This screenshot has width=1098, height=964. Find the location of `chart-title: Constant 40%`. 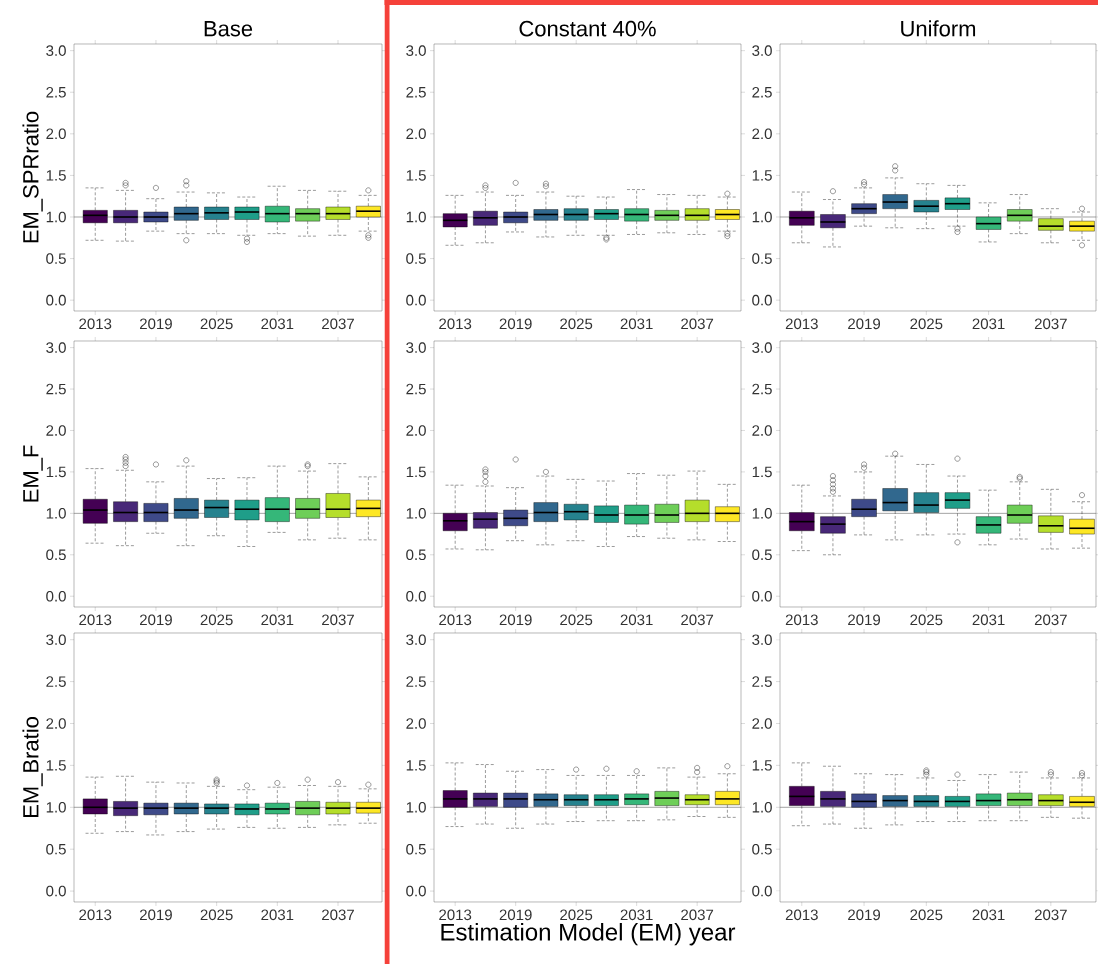

chart-title: Constant 40% is located at coordinates (587, 28).